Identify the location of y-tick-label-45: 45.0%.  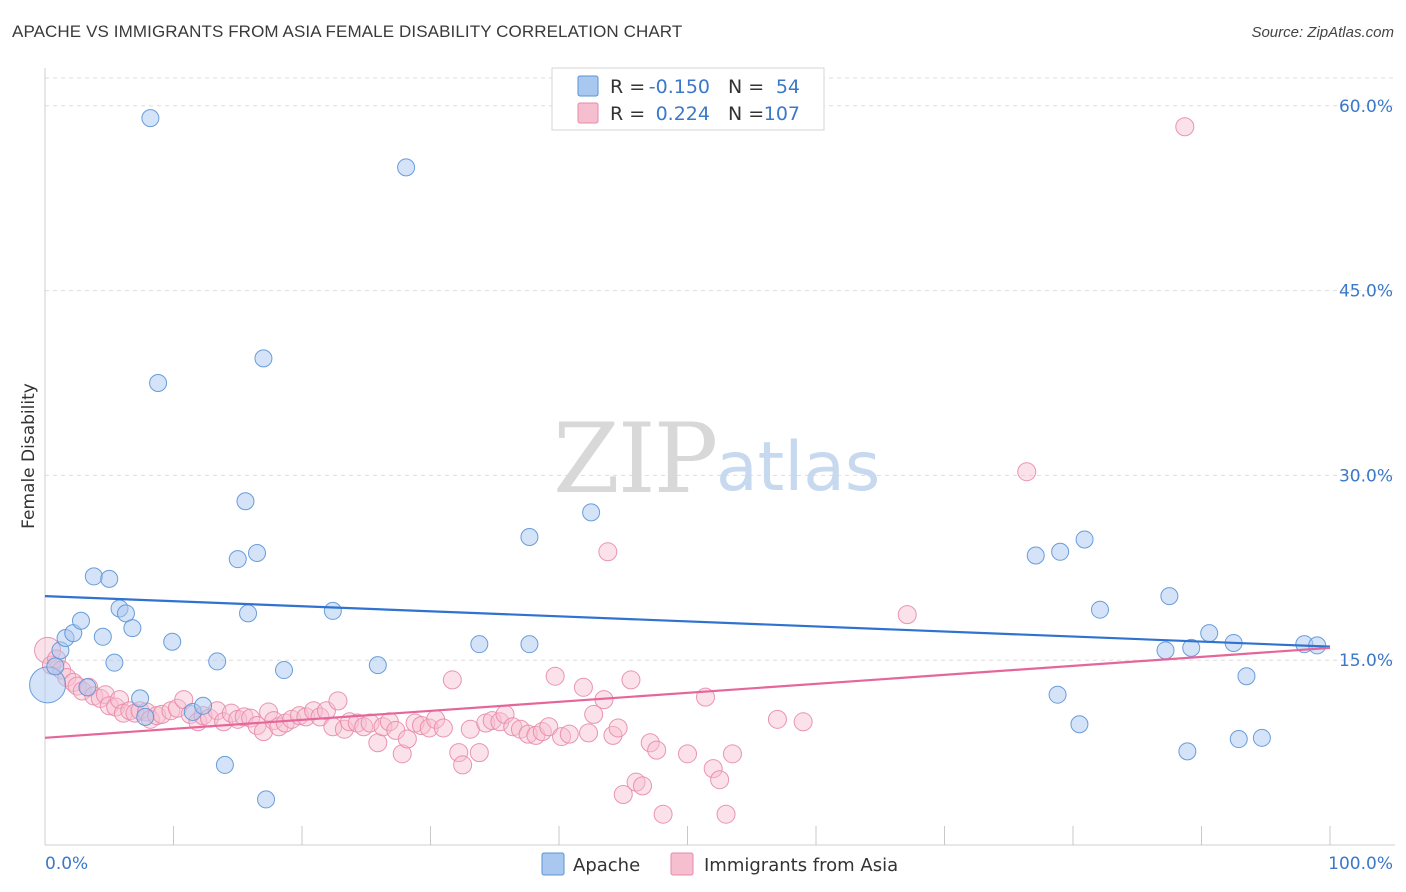
(1366, 292).